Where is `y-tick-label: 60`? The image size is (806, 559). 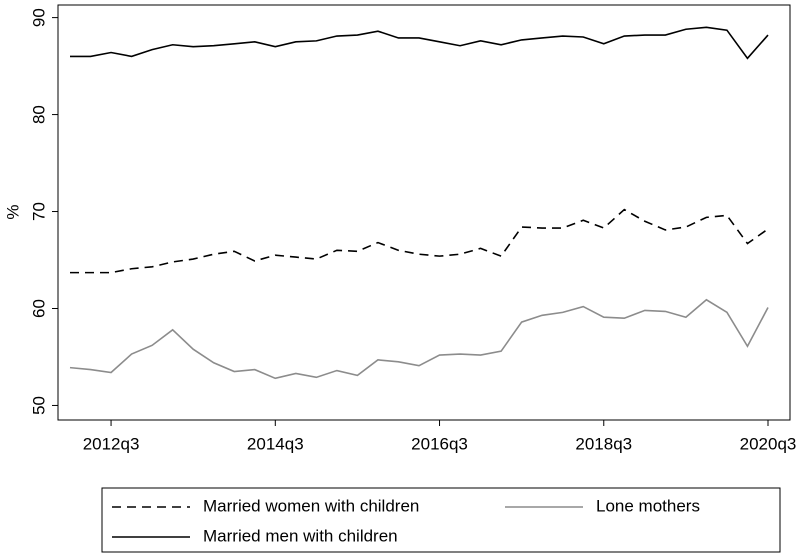
y-tick-label: 60 is located at coordinates (38, 308).